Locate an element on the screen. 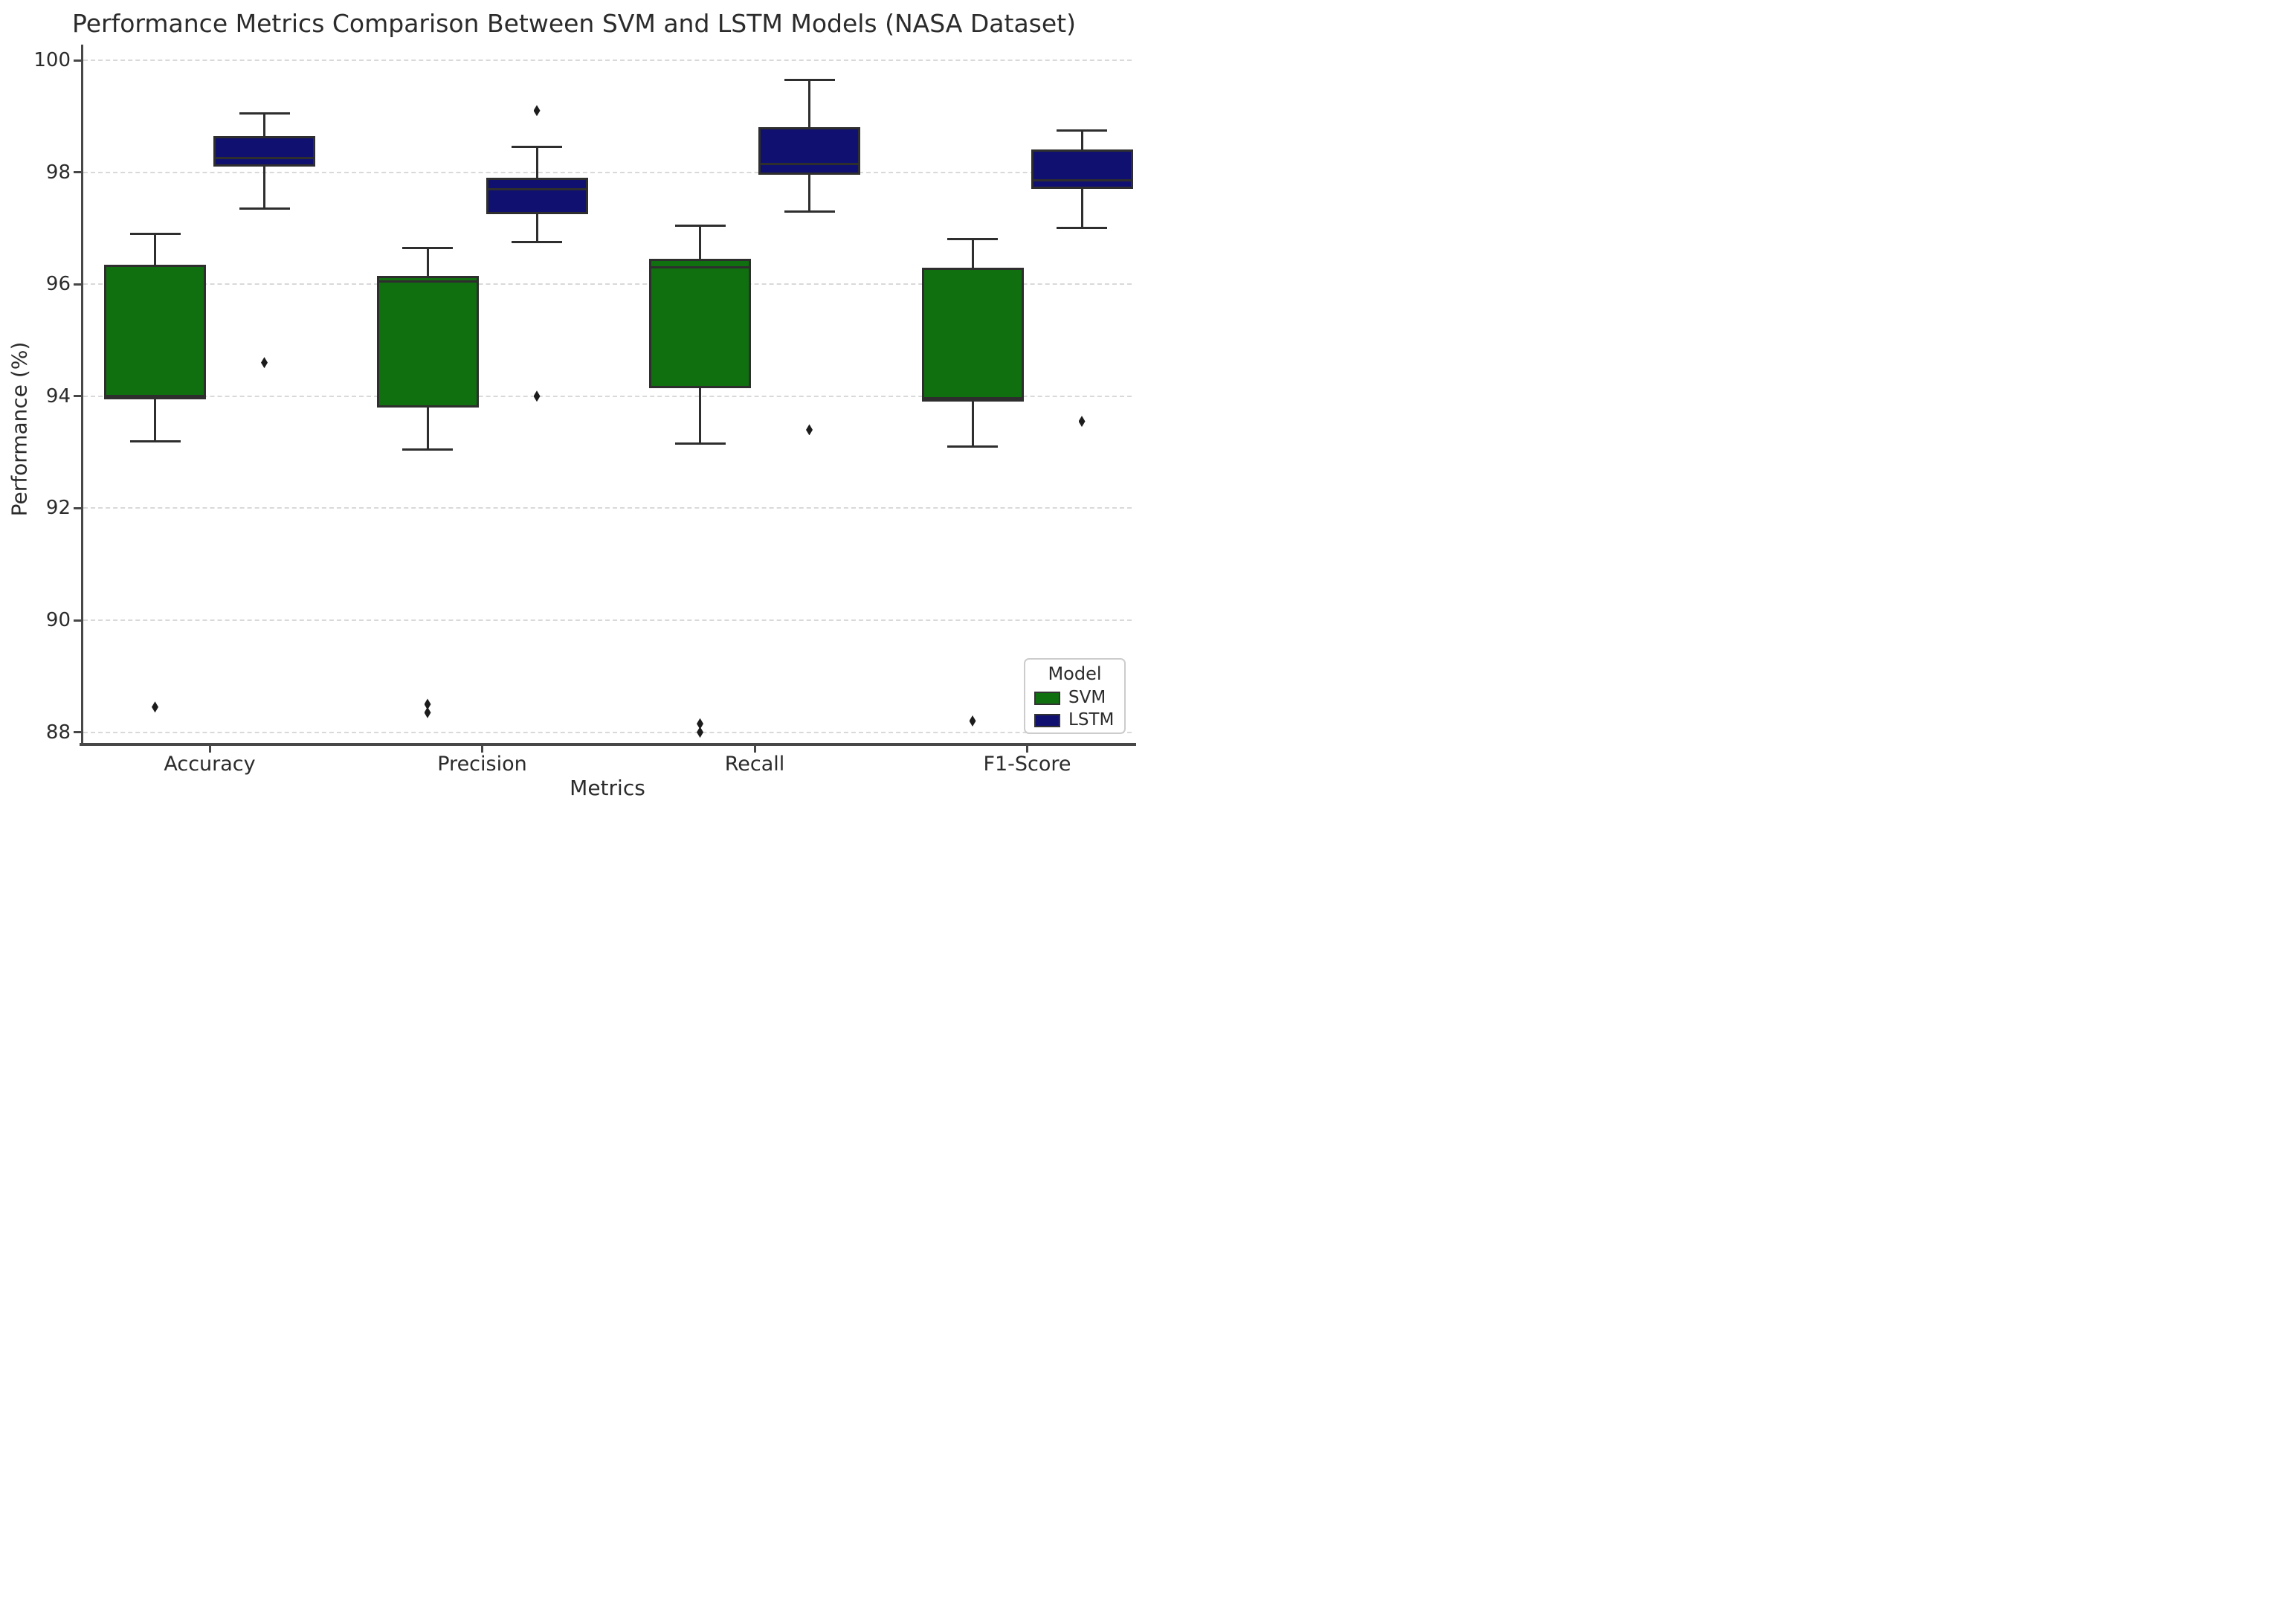 This screenshot has width=2296, height=1610. median-lstm-recall is located at coordinates (810, 163).